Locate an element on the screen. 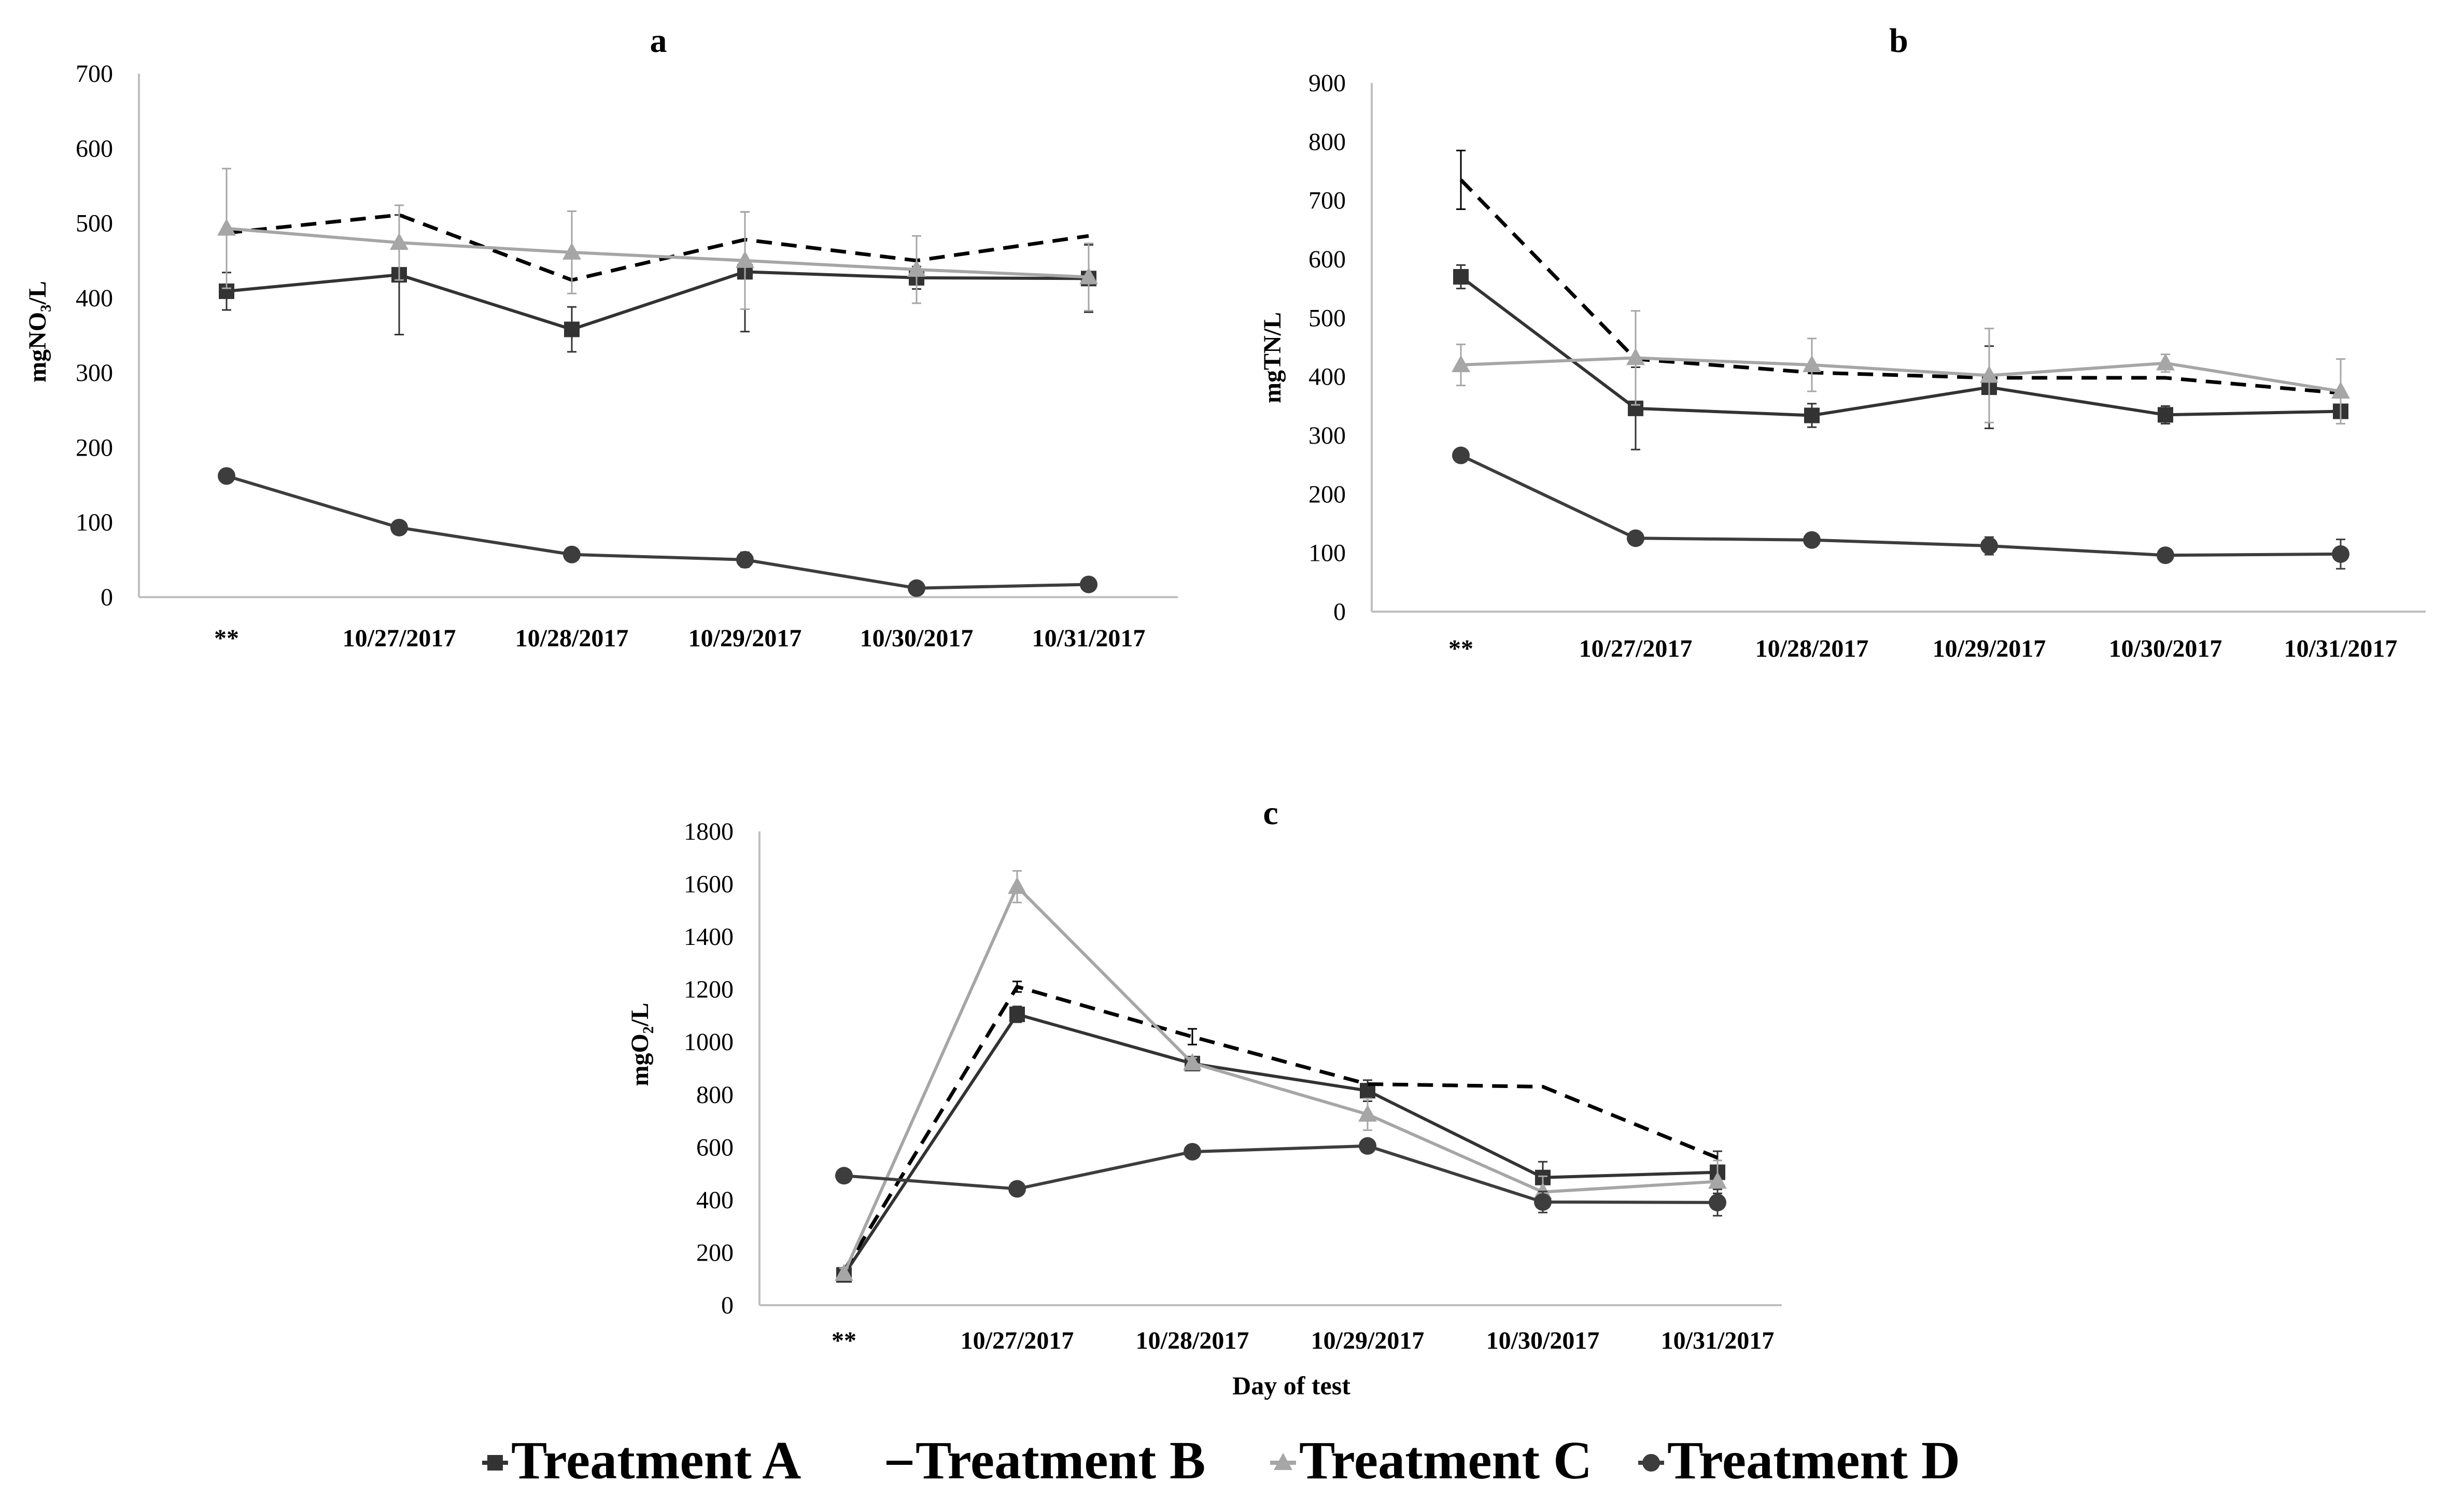  y-tick-label: 400 is located at coordinates (1327, 377).